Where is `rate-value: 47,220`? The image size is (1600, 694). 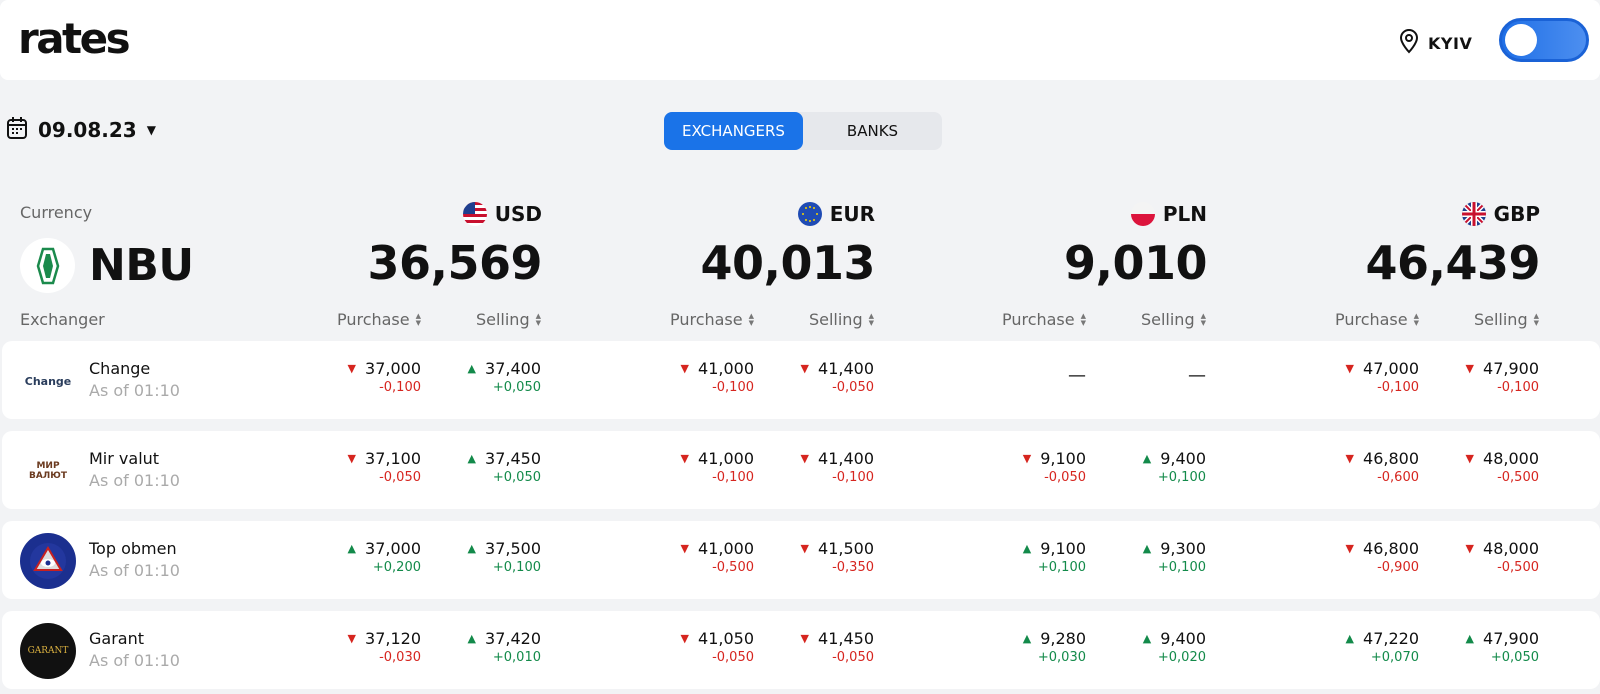
rate-value: 47,220 is located at coordinates (1391, 638).